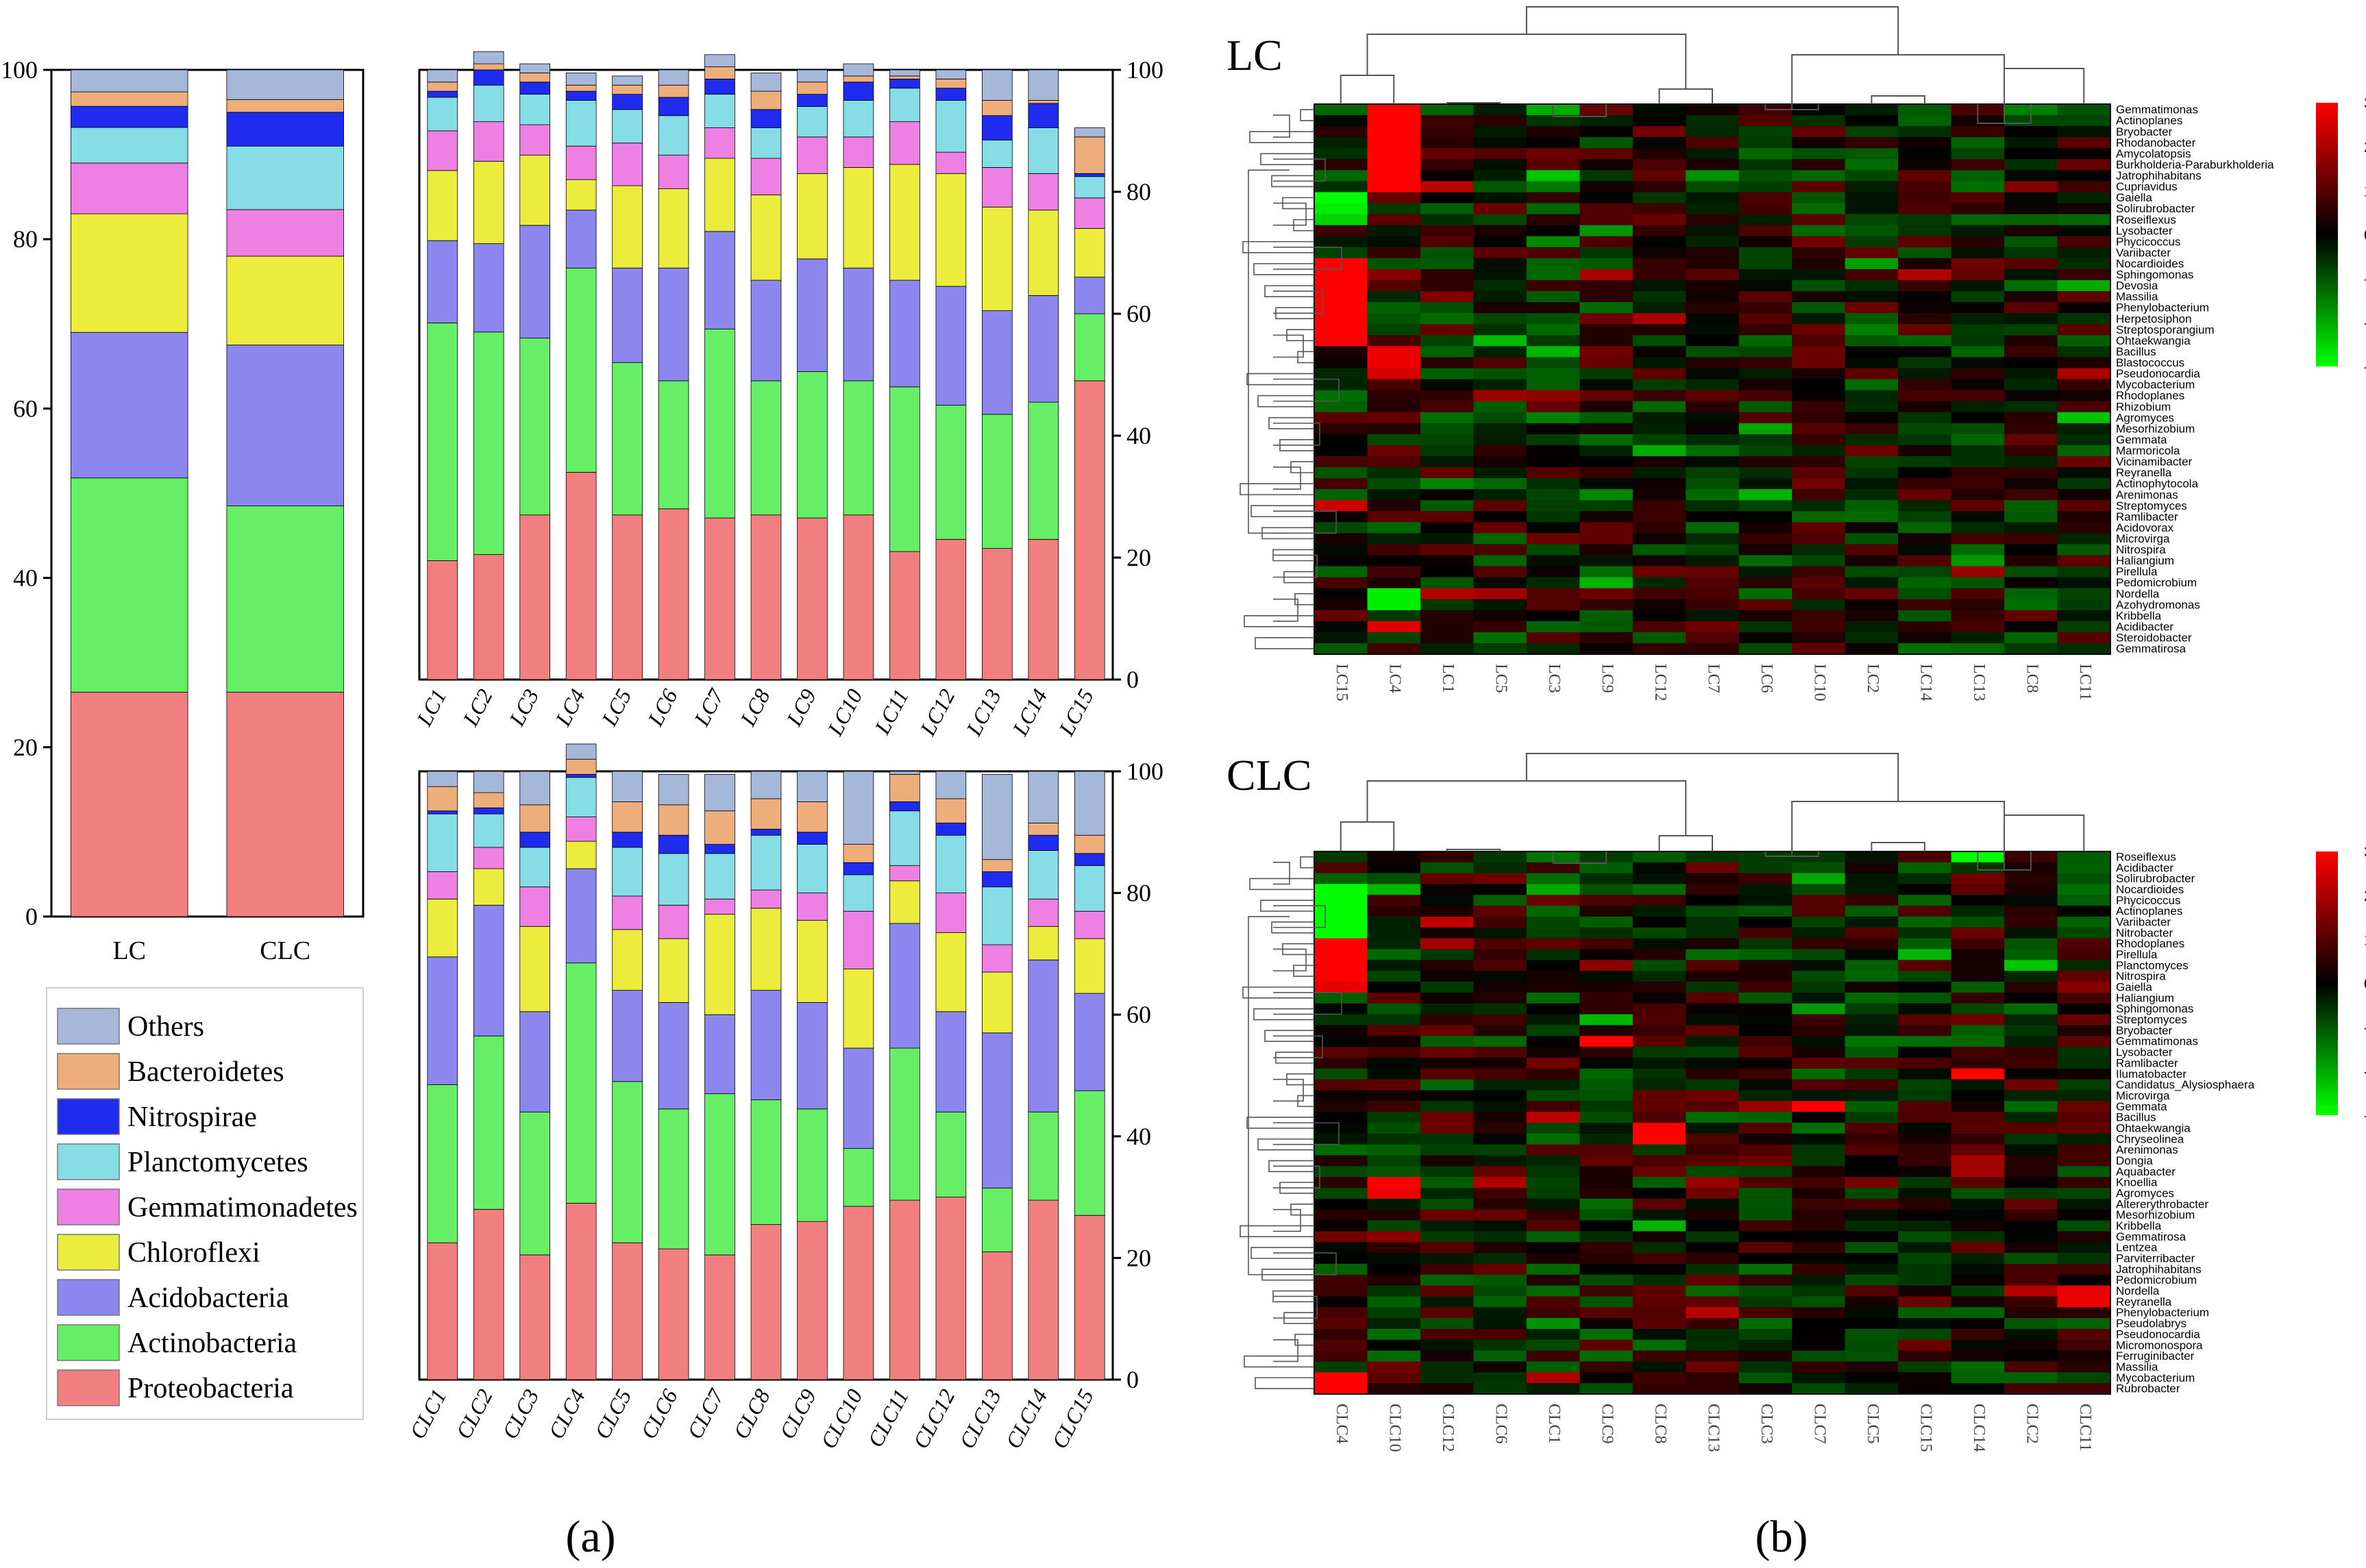 The width and height of the screenshot is (2366, 1568). What do you see at coordinates (1713, 1215) in the screenshot?
I see `heatmap-cell-mesorhizobium-clc13` at bounding box center [1713, 1215].